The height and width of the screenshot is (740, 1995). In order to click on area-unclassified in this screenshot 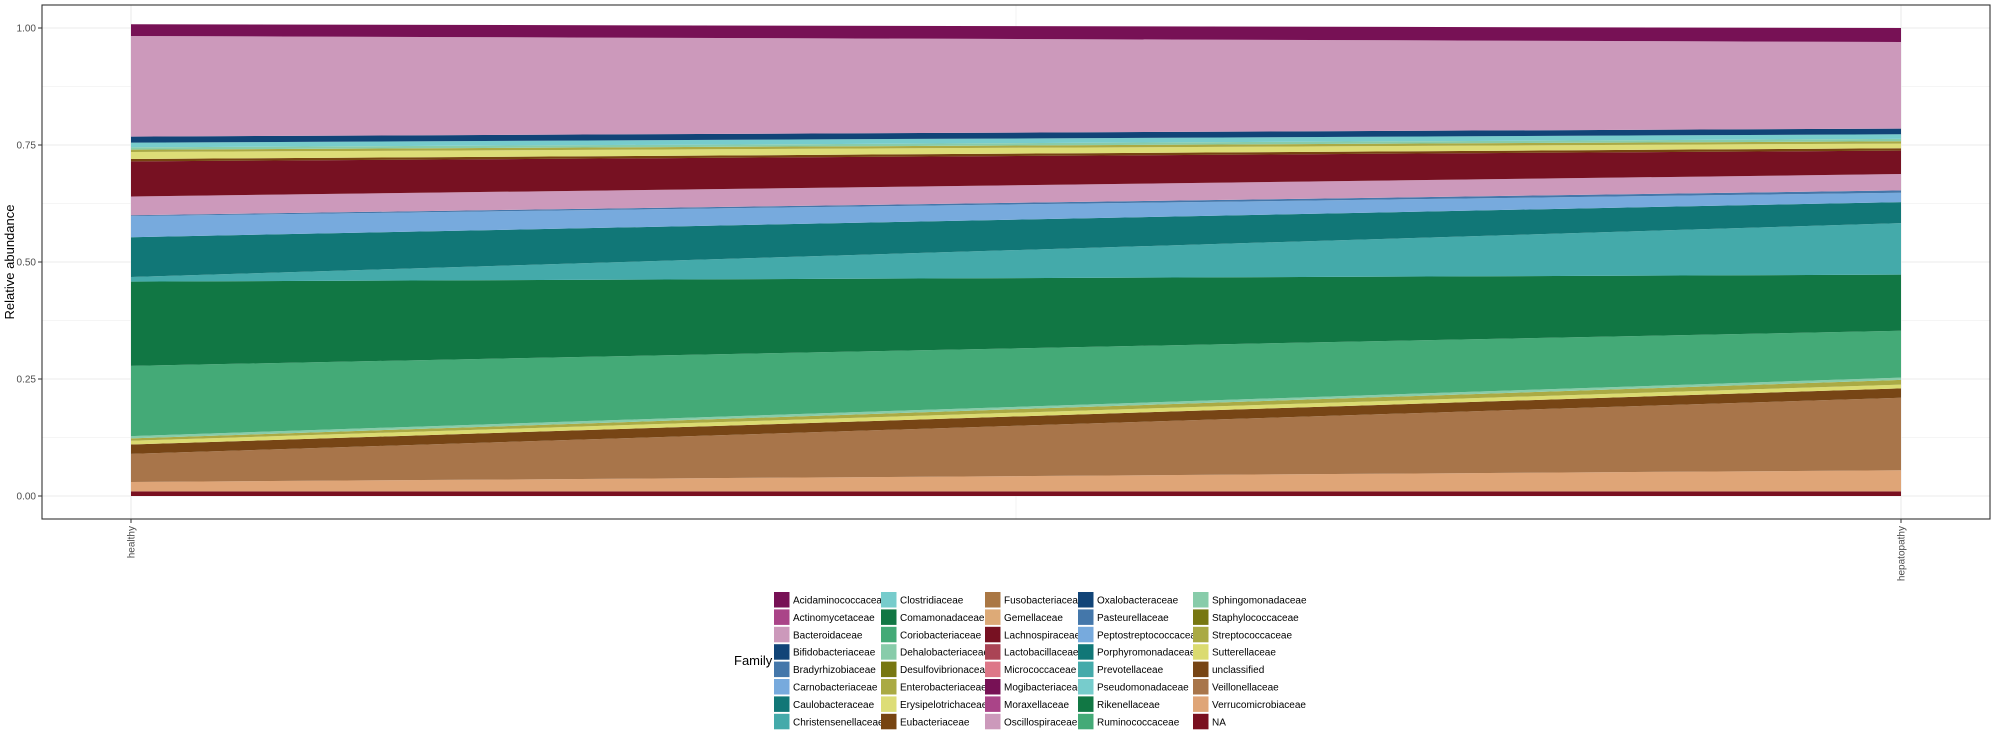, I will do `click(1016, 421)`.